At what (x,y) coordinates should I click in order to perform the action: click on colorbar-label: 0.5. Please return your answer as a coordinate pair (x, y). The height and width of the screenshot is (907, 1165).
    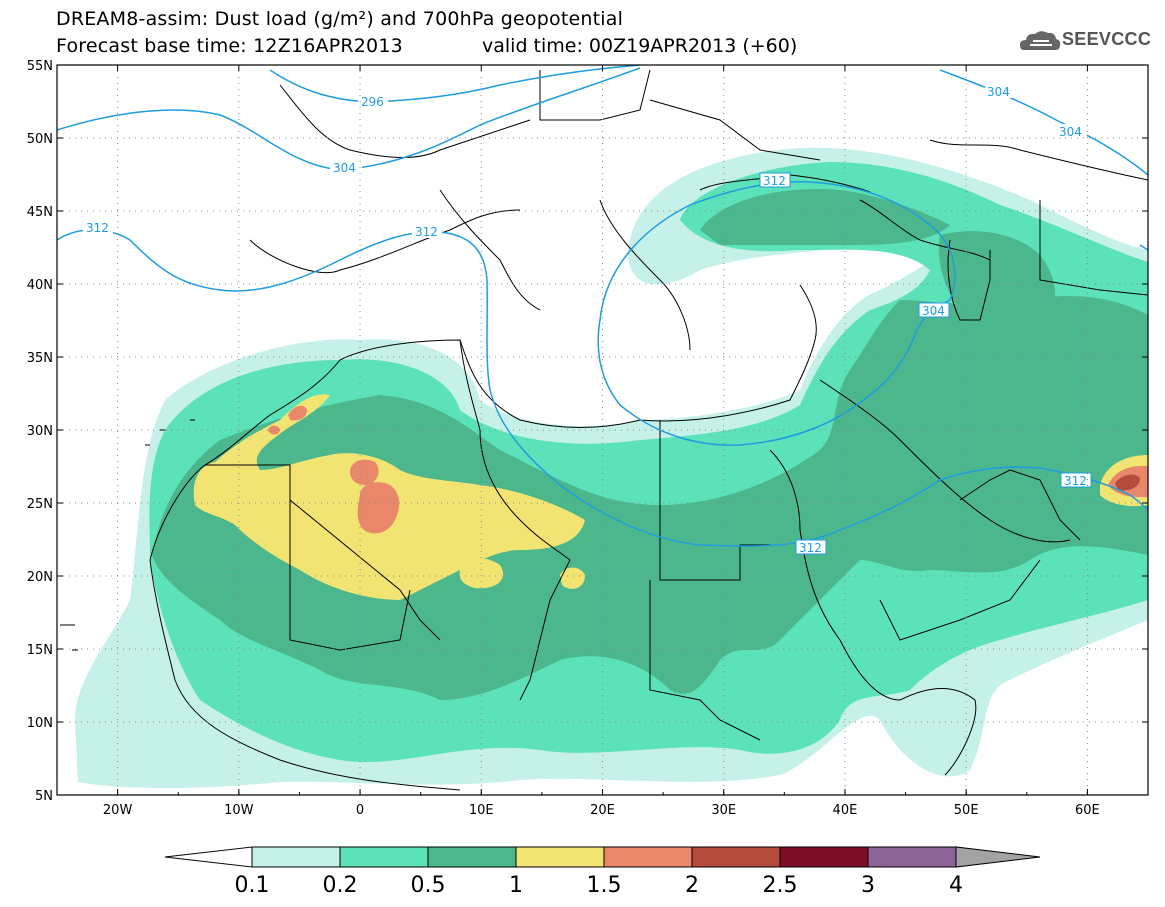
    Looking at the image, I should click on (428, 885).